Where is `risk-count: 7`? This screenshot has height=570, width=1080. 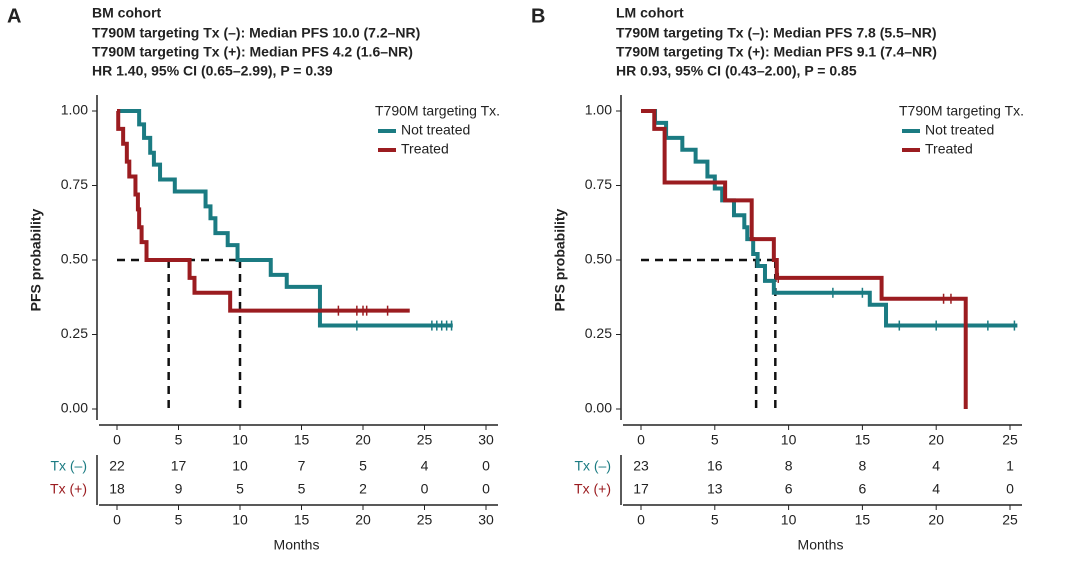 risk-count: 7 is located at coordinates (302, 466).